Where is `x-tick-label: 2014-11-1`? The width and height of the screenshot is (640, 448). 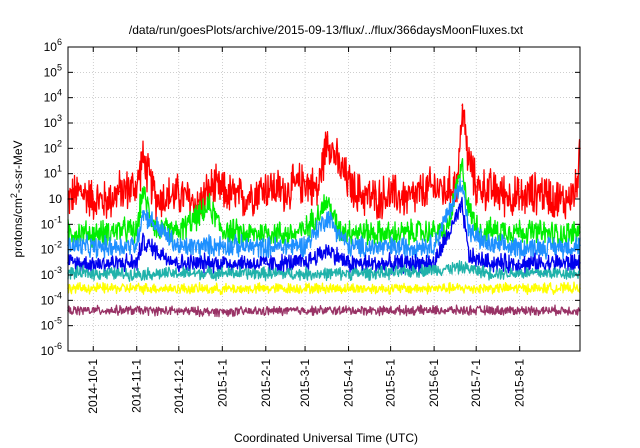
x-tick-label: 2014-11-1 is located at coordinates (137, 386).